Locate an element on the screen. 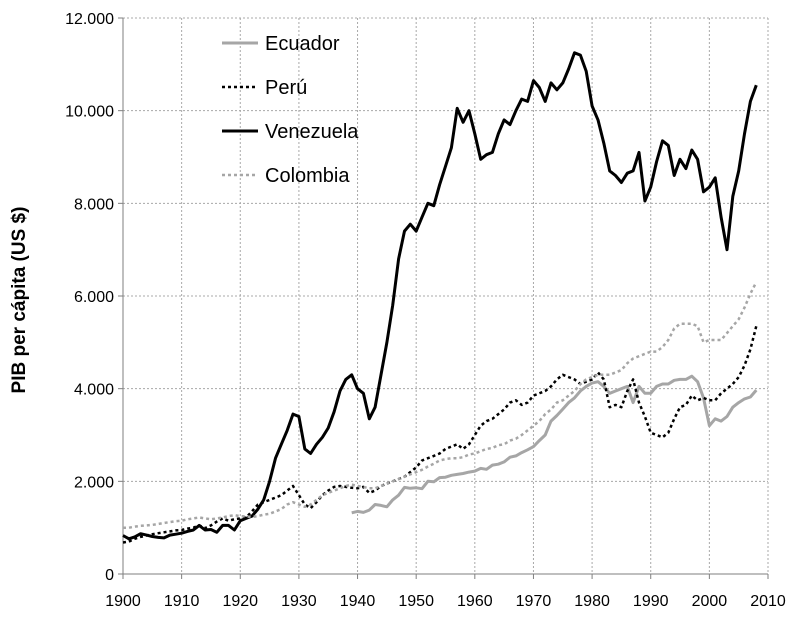 Image resolution: width=795 pixels, height=626 pixels. legend-label-ecuador: Ecuador is located at coordinates (302, 44).